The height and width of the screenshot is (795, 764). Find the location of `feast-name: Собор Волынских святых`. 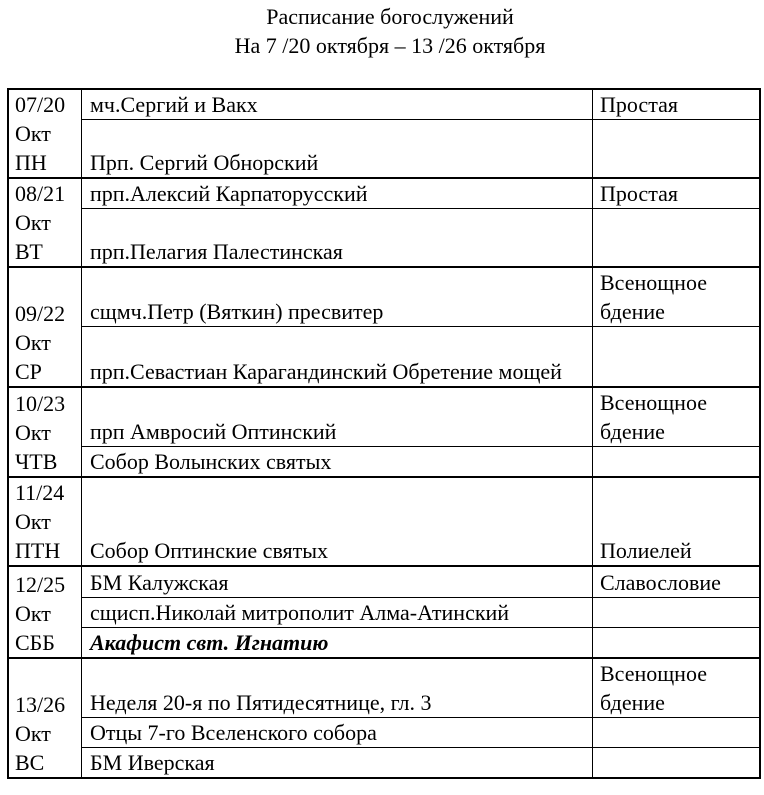

feast-name: Собор Волынских святых is located at coordinates (337, 461).